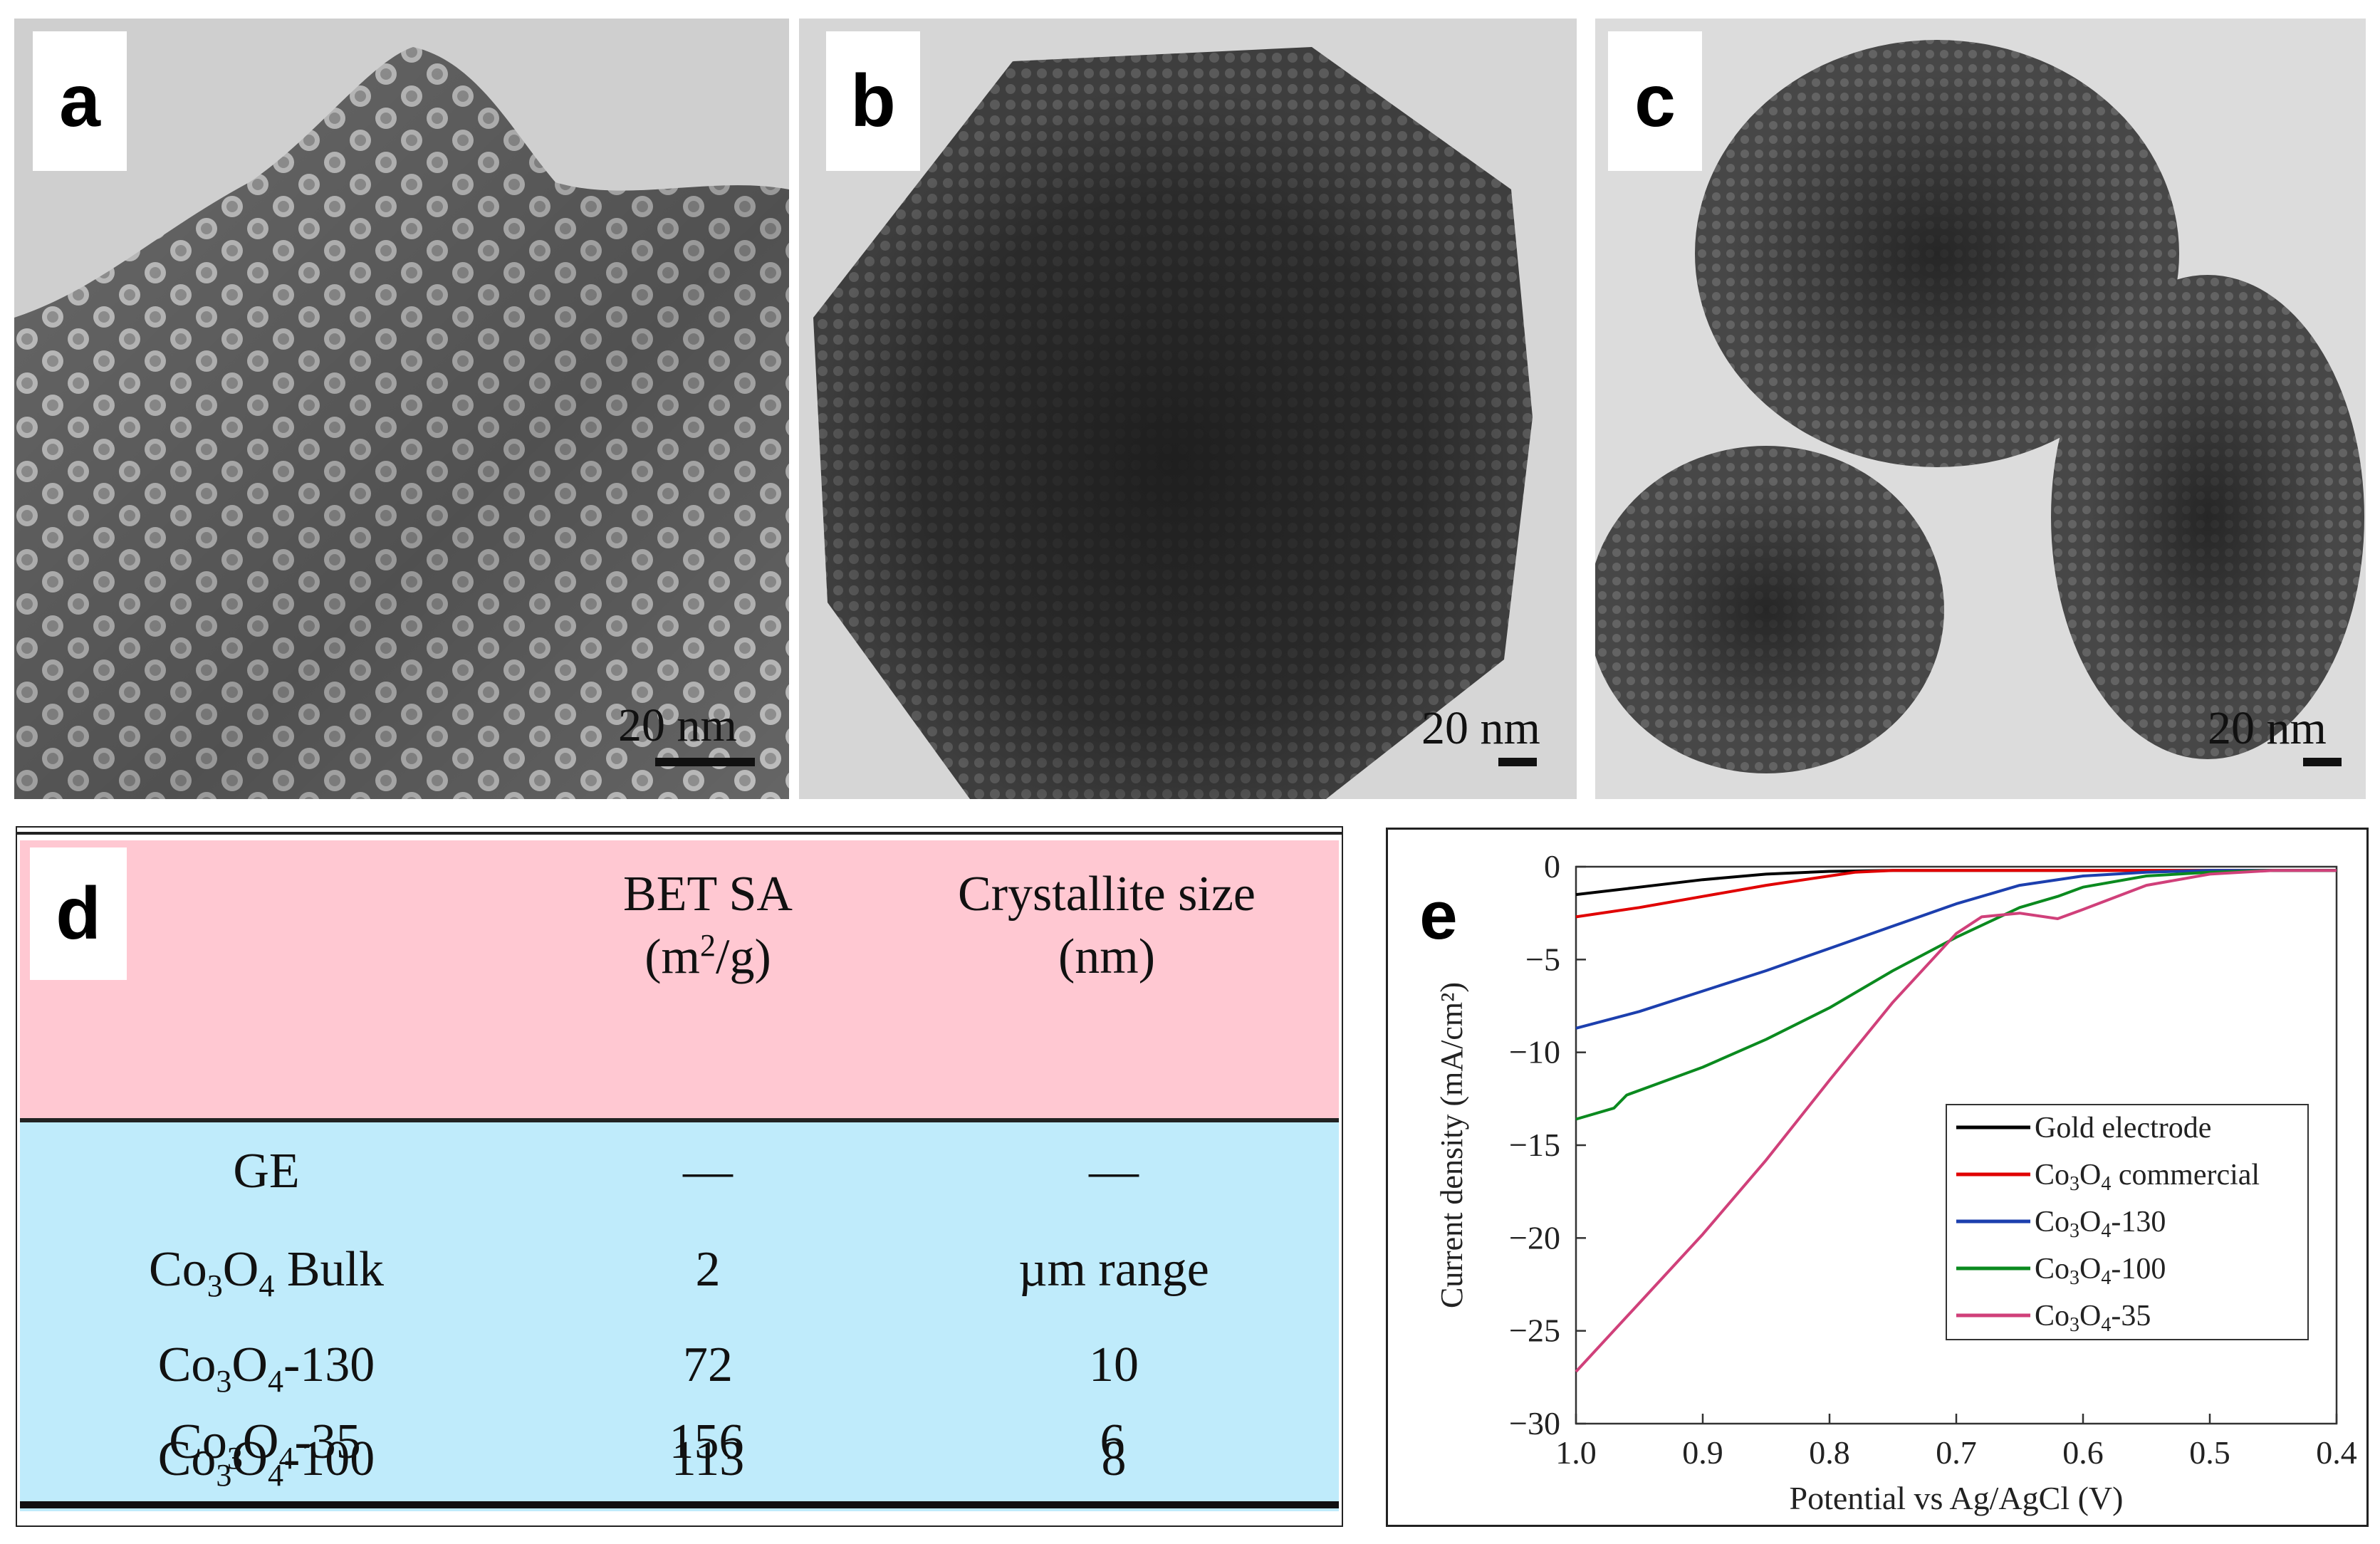 The width and height of the screenshot is (2380, 1544). What do you see at coordinates (1576, 1453) in the screenshot?
I see `x-tick-label: 1.0` at bounding box center [1576, 1453].